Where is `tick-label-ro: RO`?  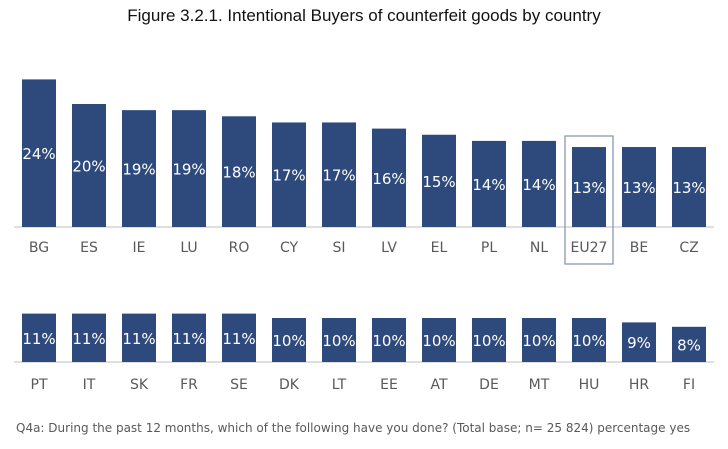 tick-label-ro: RO is located at coordinates (239, 248).